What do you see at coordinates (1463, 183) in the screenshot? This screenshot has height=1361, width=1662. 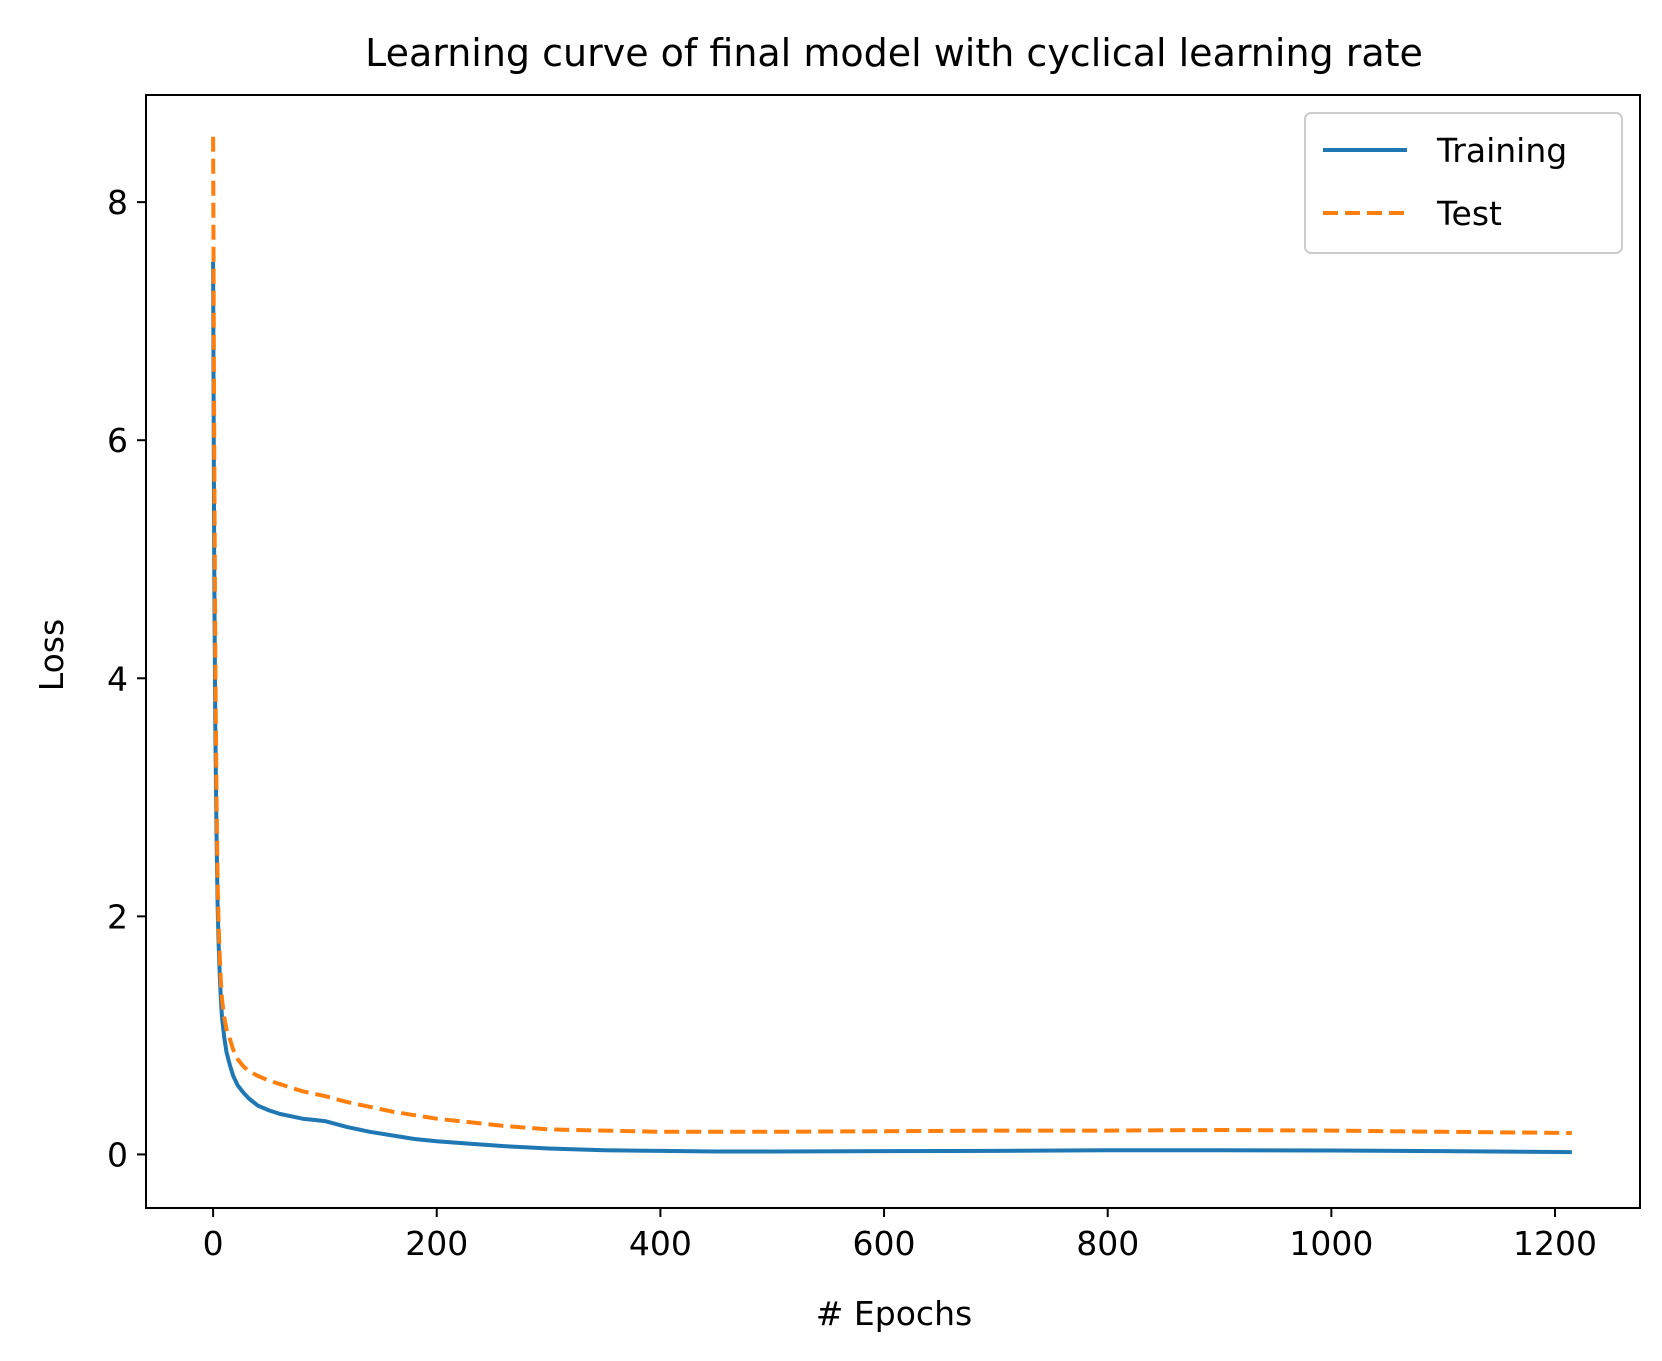 I see `legend: Training Test` at bounding box center [1463, 183].